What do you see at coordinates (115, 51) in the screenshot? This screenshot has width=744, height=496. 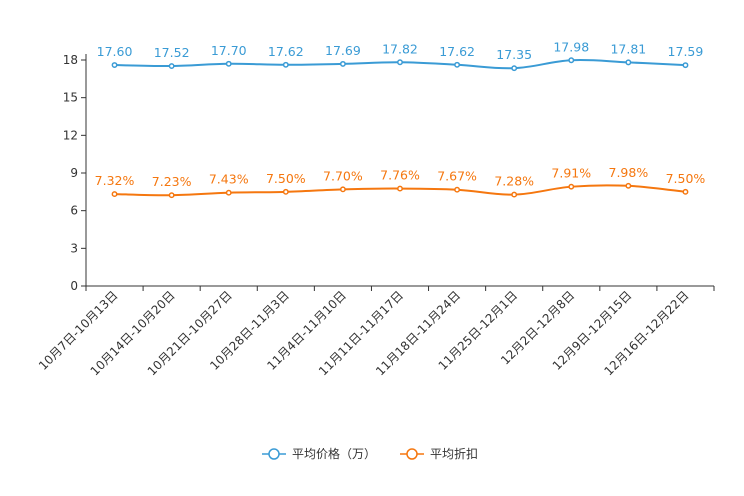 I see `data-label: 17.60` at bounding box center [115, 51].